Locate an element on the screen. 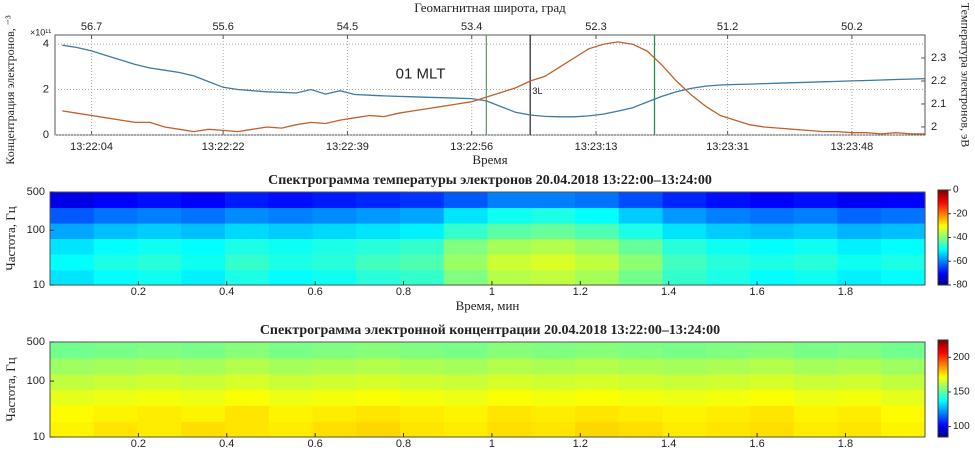 This screenshot has width=975, height=450. data-line is located at coordinates (494, 81).